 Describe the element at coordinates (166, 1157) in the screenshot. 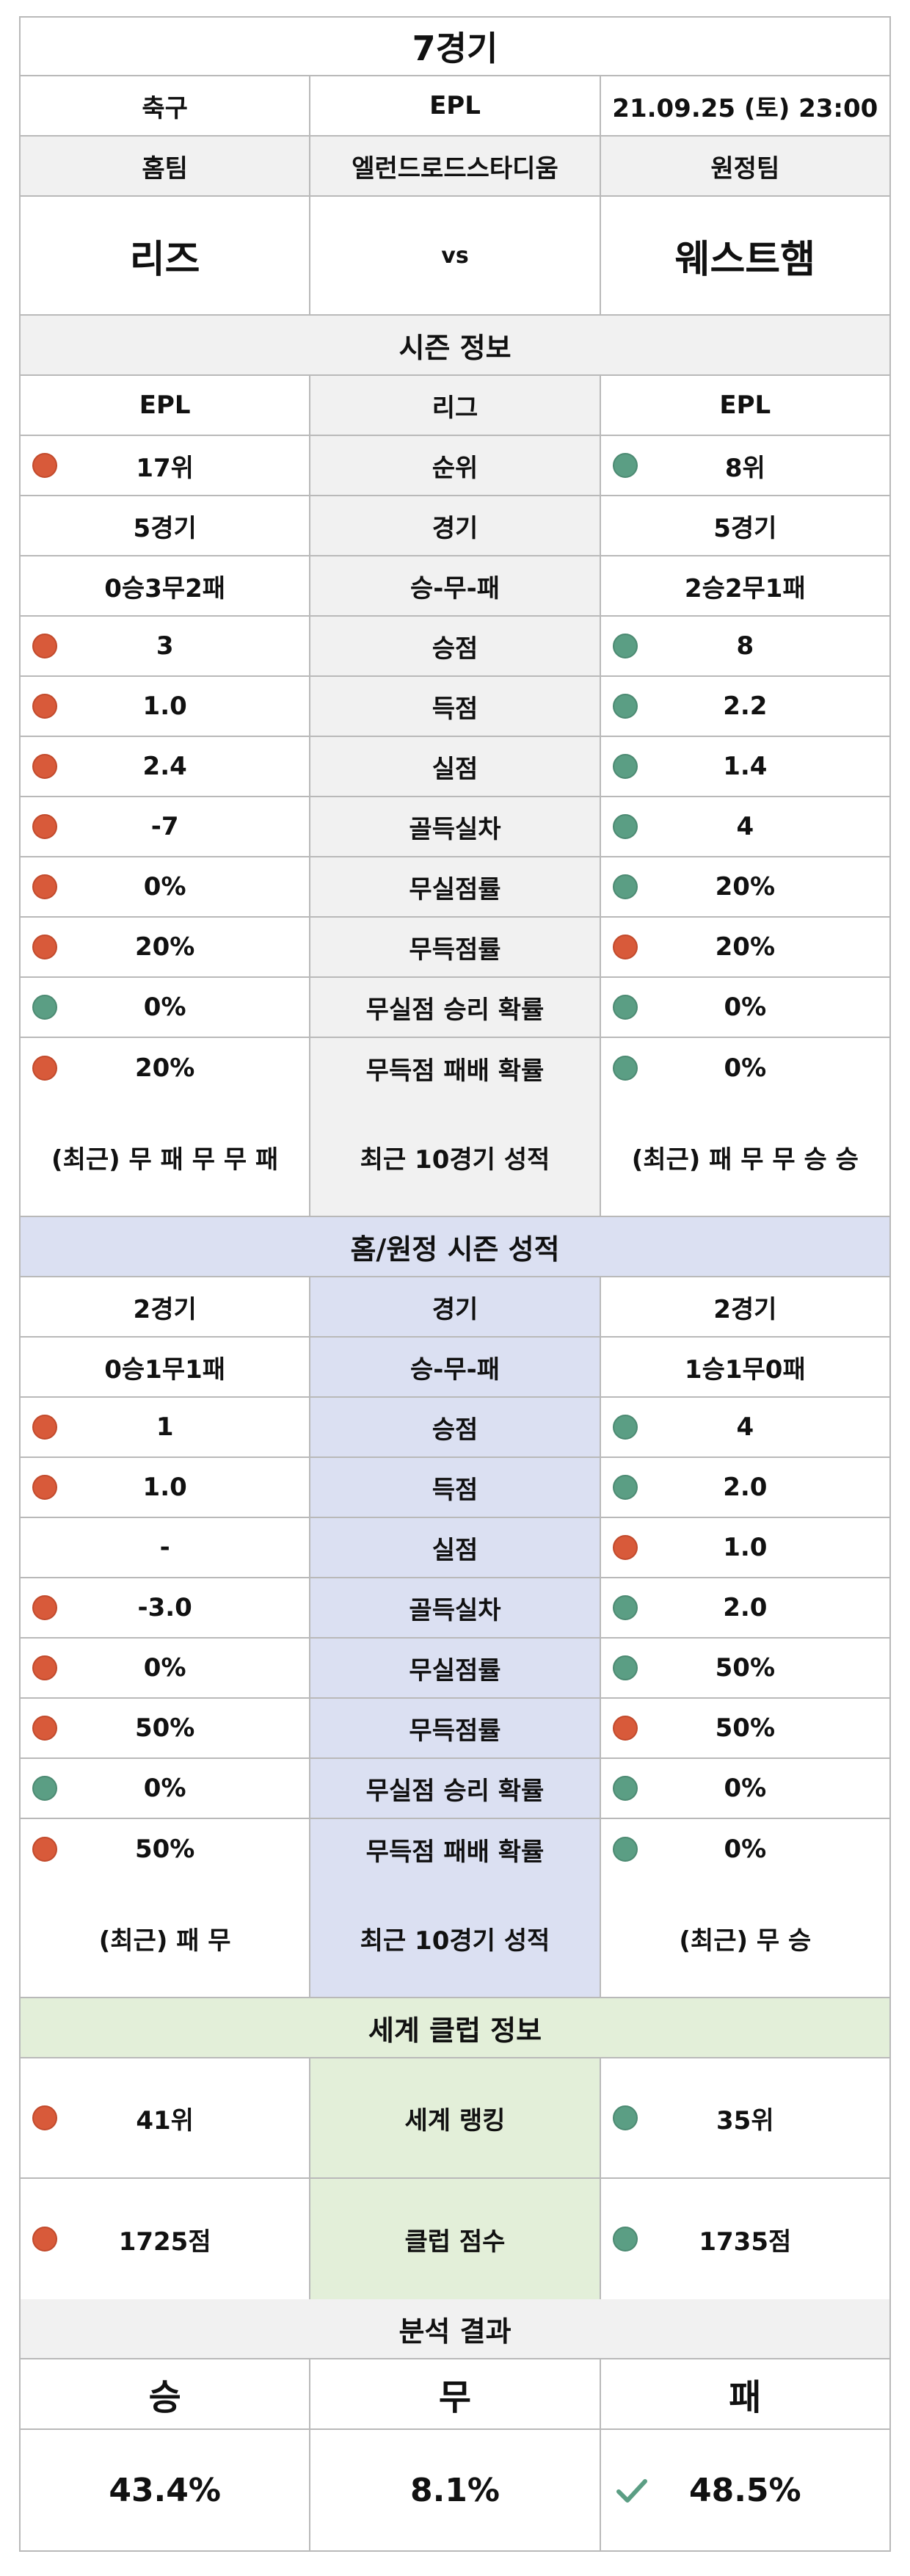

I see `season-recent-home: (최근) 무 패 무 무 패` at that location.